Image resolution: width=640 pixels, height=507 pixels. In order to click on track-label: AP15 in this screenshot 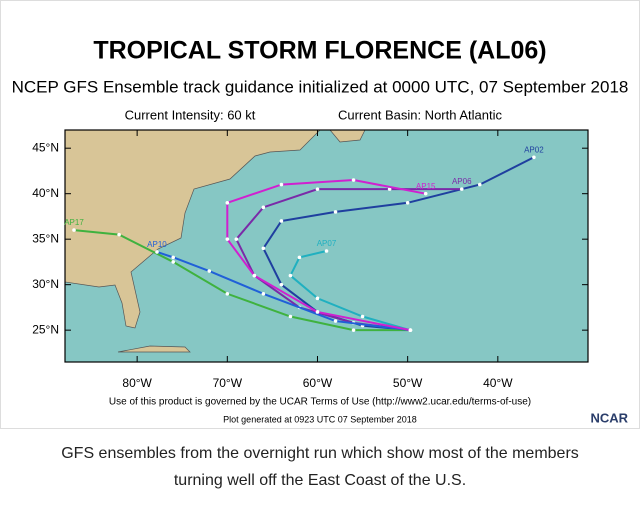, I will do `click(426, 186)`.